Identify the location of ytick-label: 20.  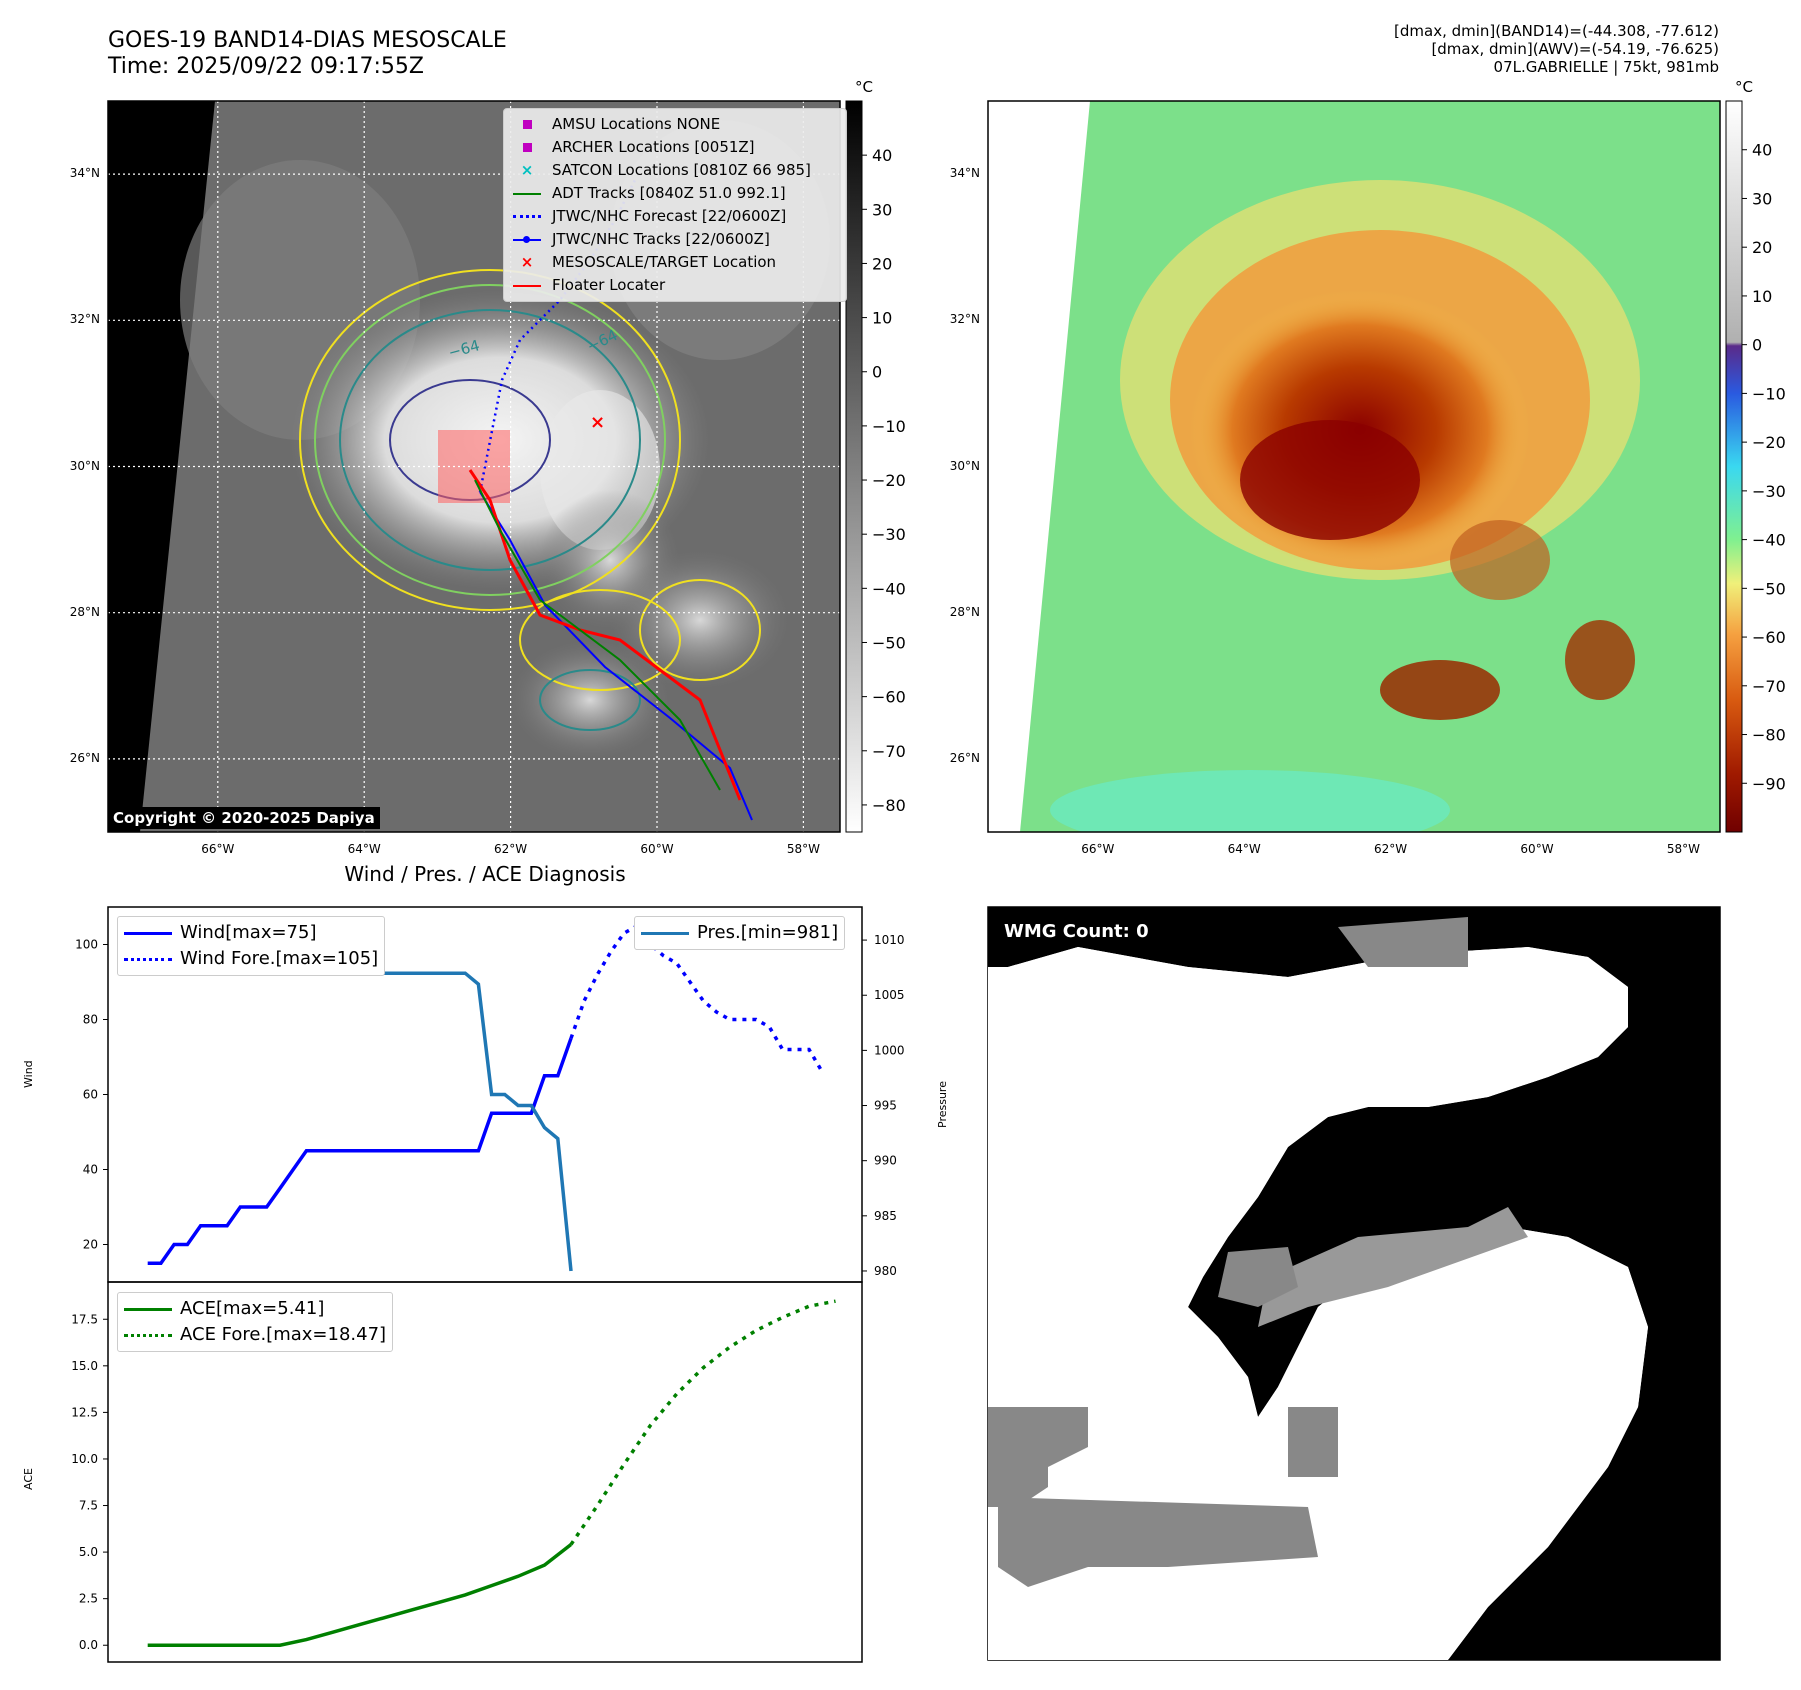
(90, 1245).